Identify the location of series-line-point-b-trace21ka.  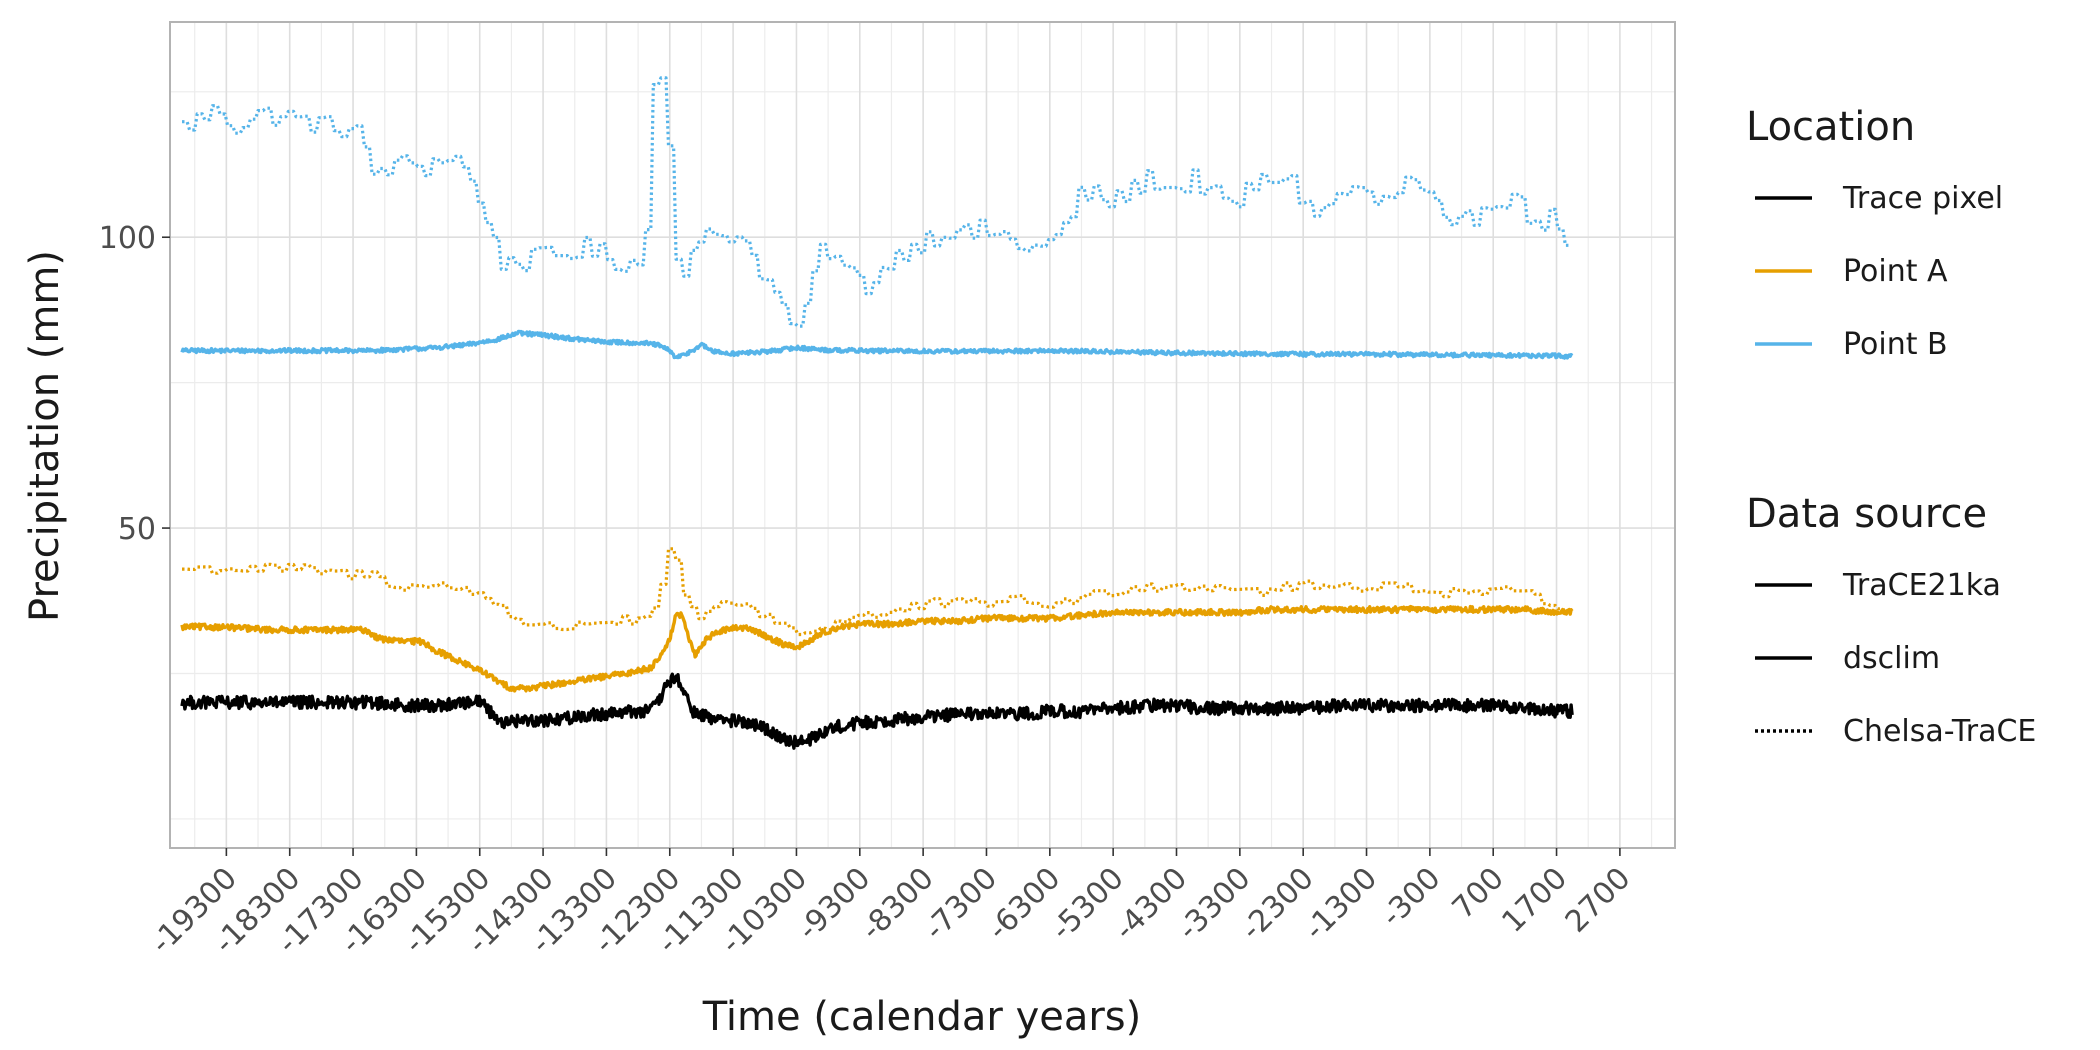
(877, 344).